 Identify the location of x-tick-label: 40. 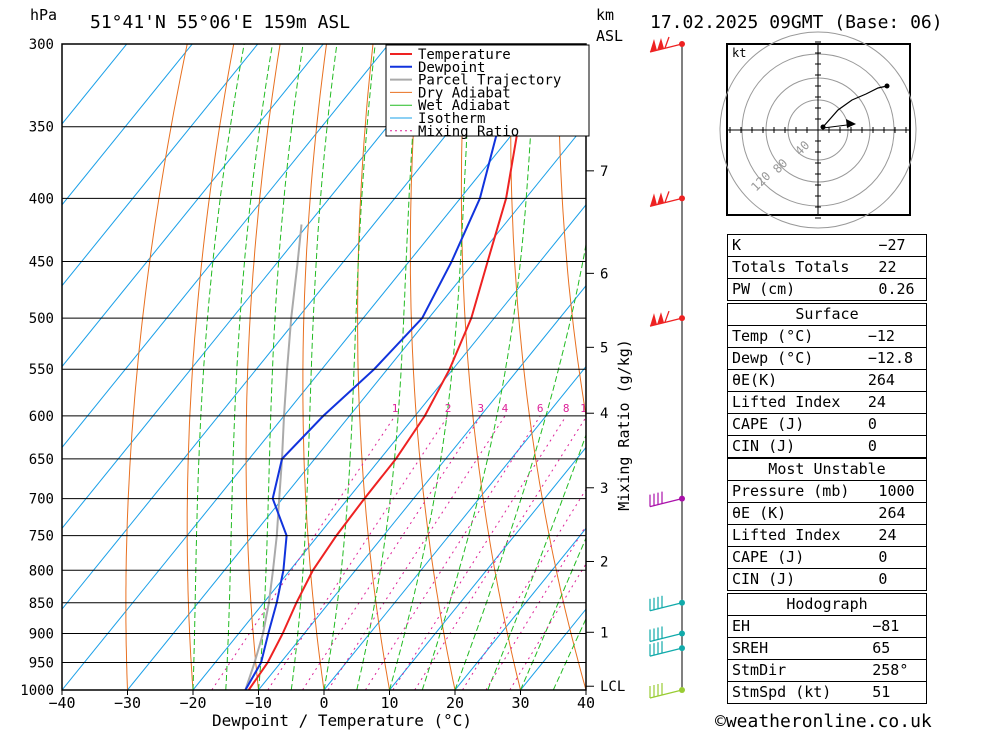
(586, 703).